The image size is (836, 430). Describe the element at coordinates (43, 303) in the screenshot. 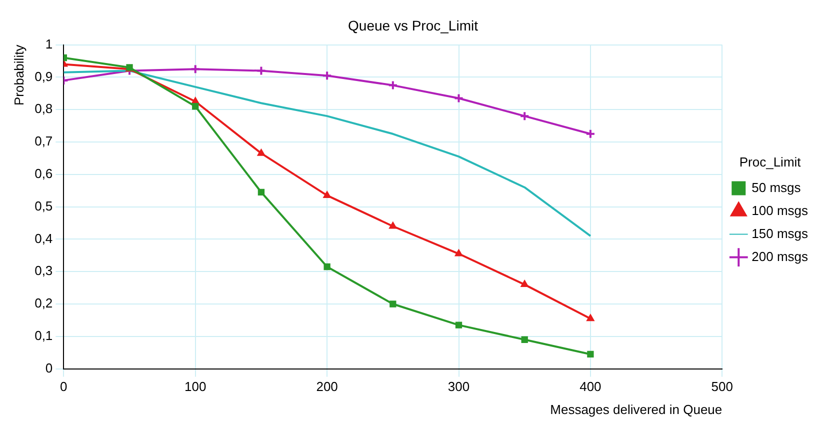

I see `y-tick-label: 0,2` at that location.